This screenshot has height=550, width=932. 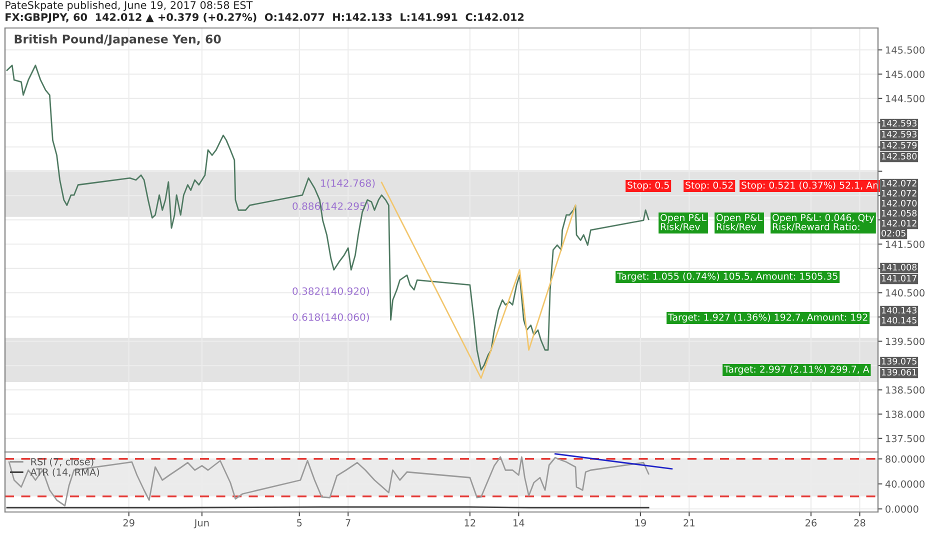 I want to click on x-tick-label: 14, so click(x=519, y=522).